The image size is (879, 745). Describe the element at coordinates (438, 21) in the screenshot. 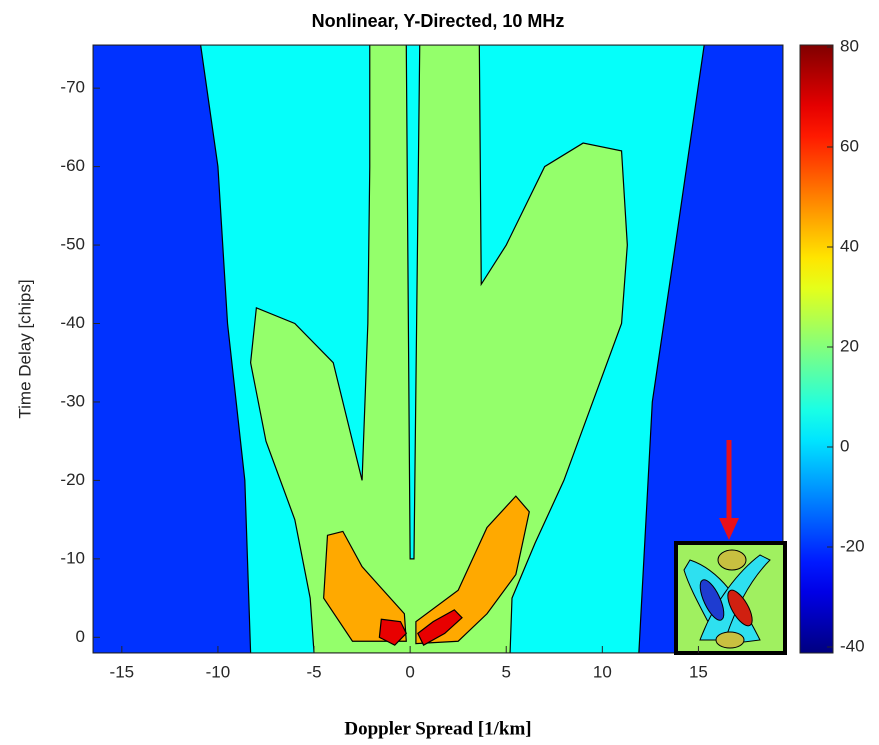

I see `chart-title: Nonlinear, Y-Directed, 10 MHz` at that location.